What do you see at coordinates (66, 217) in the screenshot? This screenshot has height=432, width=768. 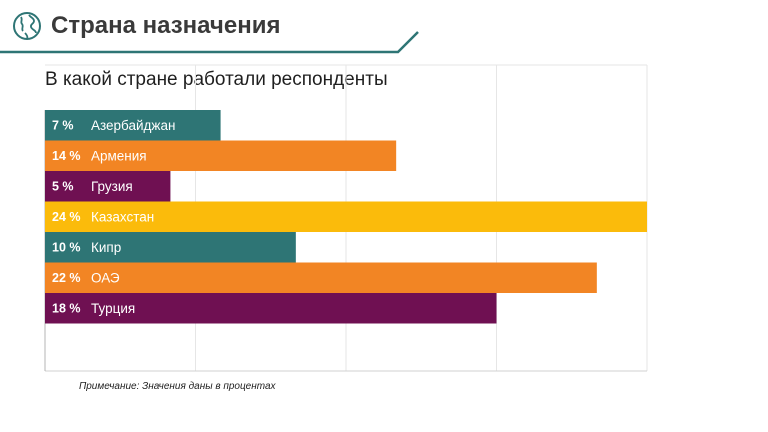 I see `value-label: 24 %` at bounding box center [66, 217].